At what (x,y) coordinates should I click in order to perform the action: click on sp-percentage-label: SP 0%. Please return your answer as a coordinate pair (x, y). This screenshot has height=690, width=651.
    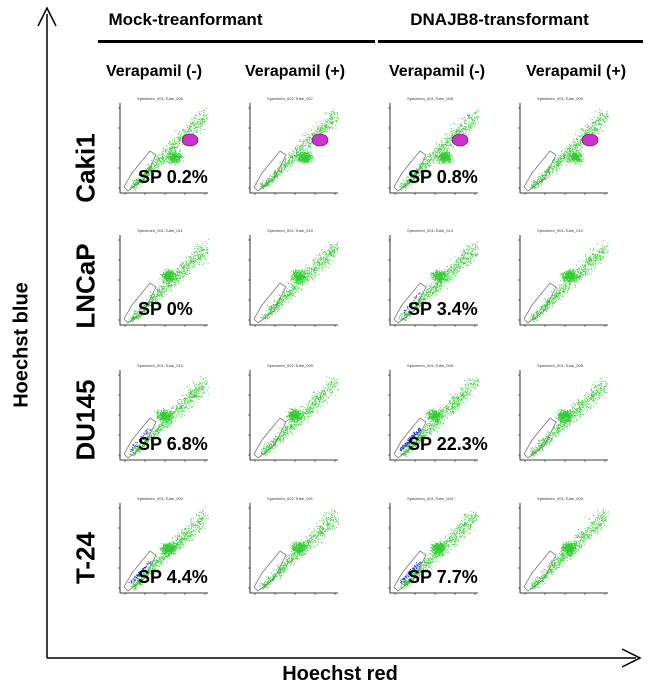
    Looking at the image, I should click on (165, 309).